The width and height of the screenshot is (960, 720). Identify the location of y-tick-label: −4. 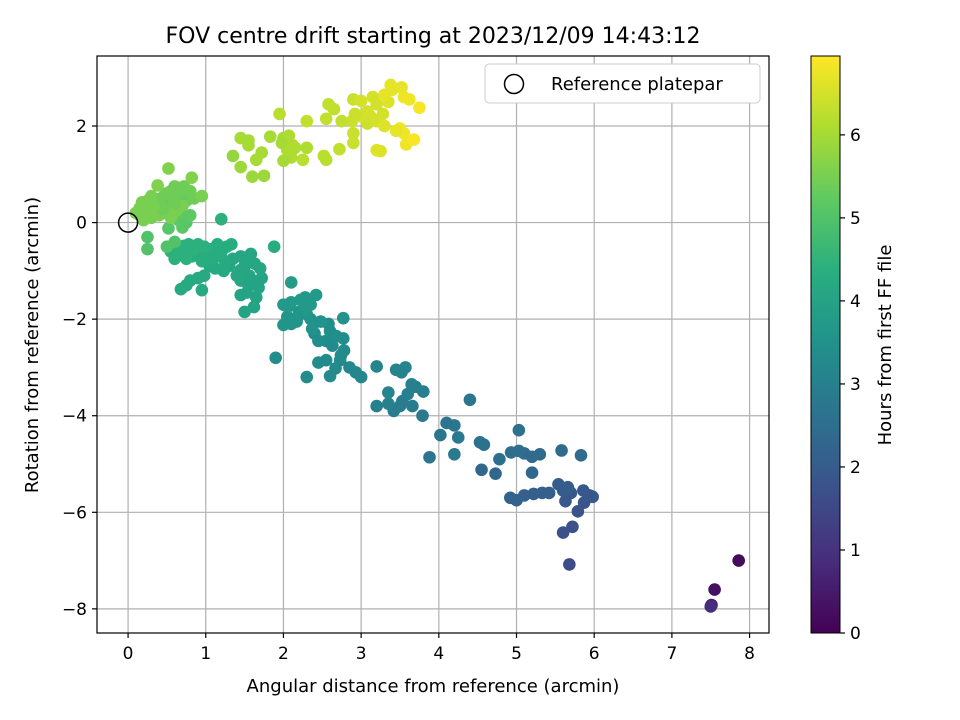
(74, 417).